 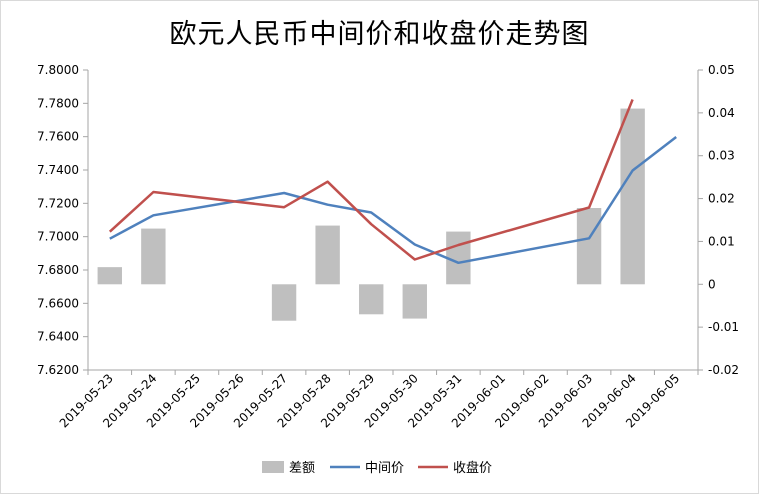 I want to click on right-tick-label: -0.01, so click(x=723, y=327).